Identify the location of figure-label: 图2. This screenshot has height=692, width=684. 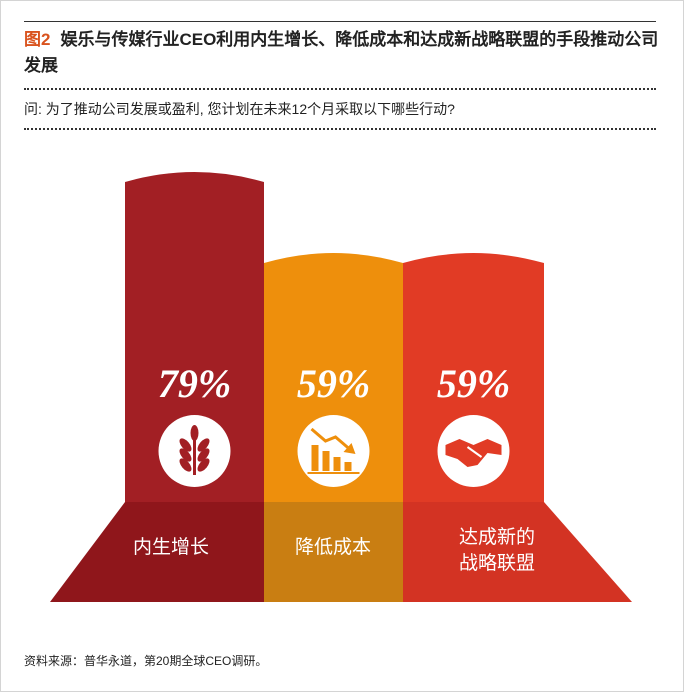
(37, 39).